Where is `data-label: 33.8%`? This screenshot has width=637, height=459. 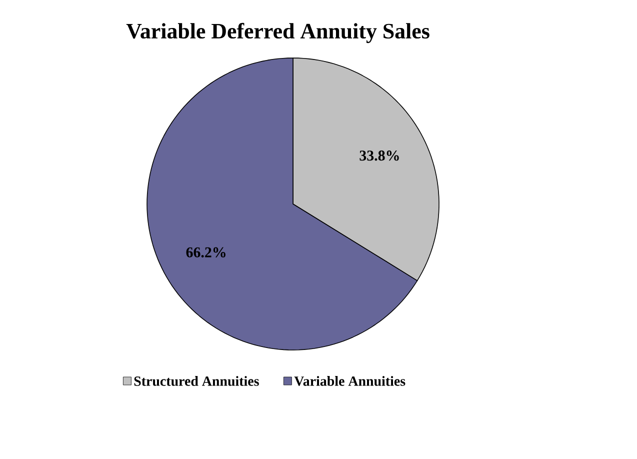 data-label: 33.8% is located at coordinates (379, 155).